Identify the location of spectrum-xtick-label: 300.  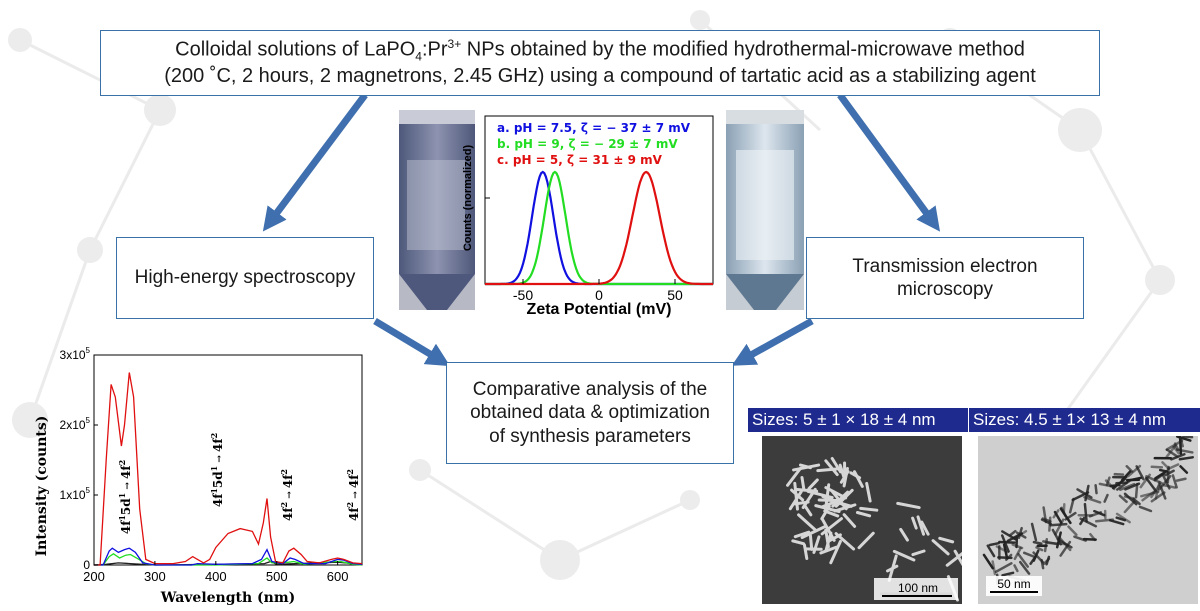
(155, 576).